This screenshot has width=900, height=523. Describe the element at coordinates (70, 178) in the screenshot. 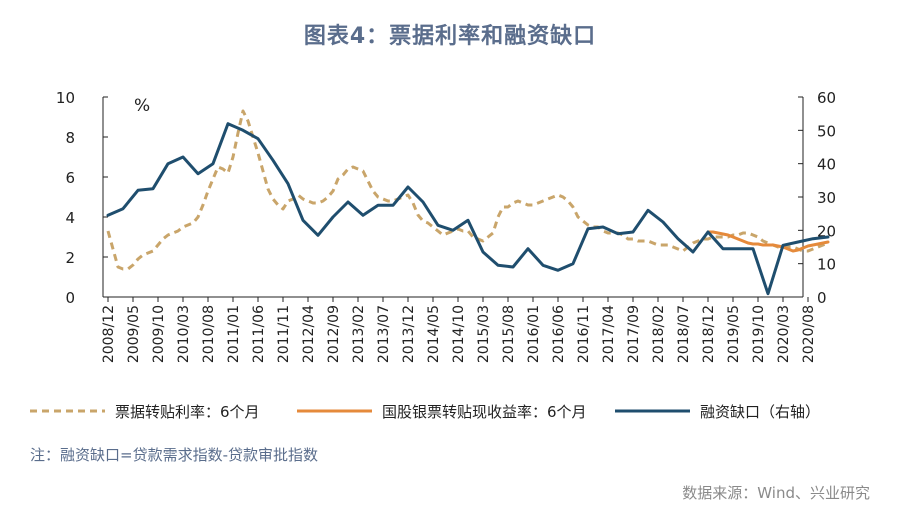

I see `left-tick-label: 6` at that location.